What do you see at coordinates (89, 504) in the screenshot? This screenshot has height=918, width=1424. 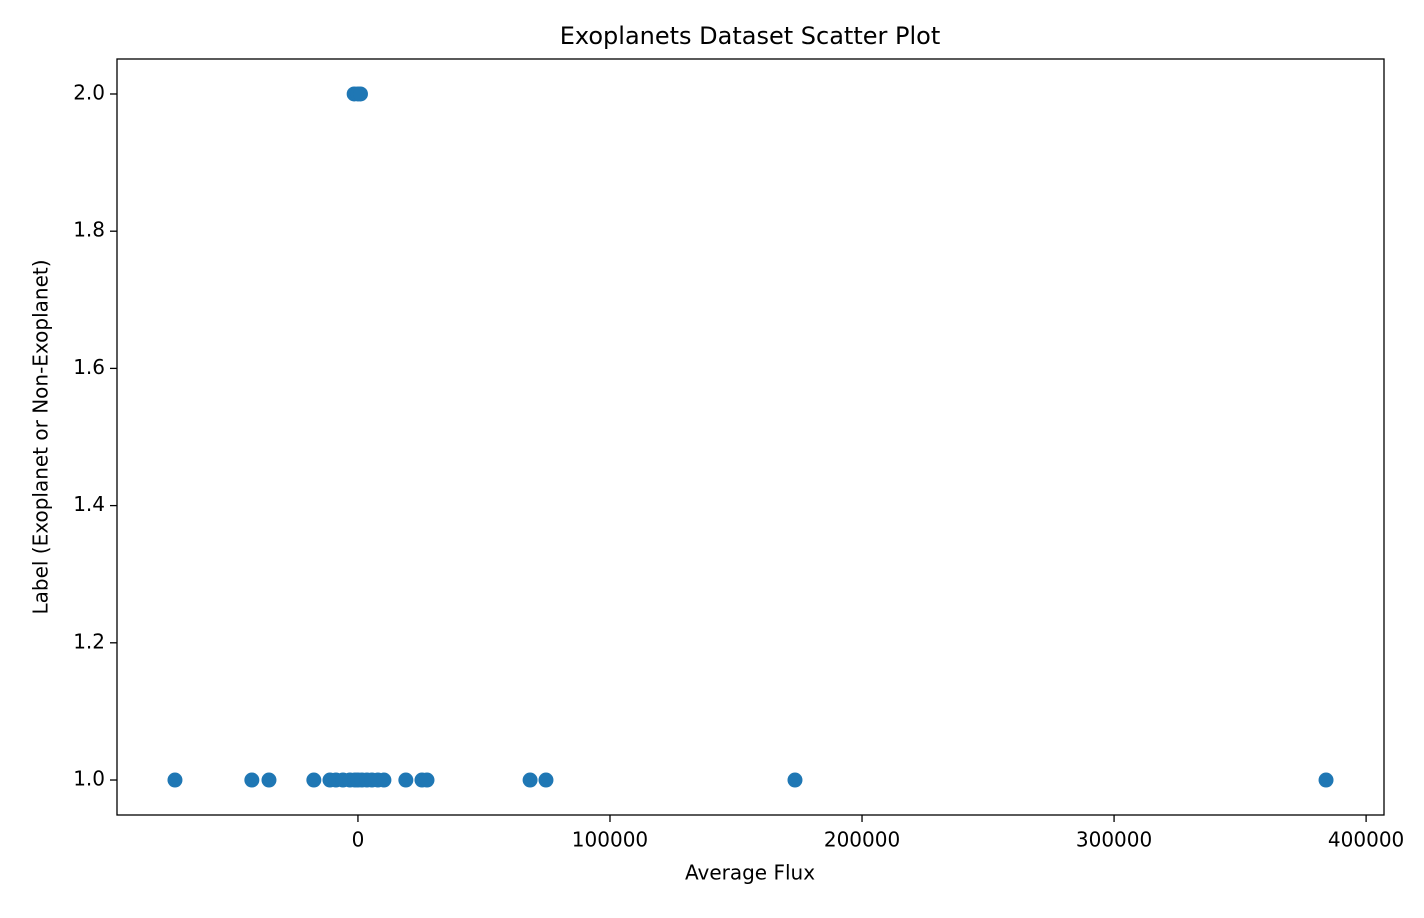 I see `y-tick-label: 1.4` at bounding box center [89, 504].